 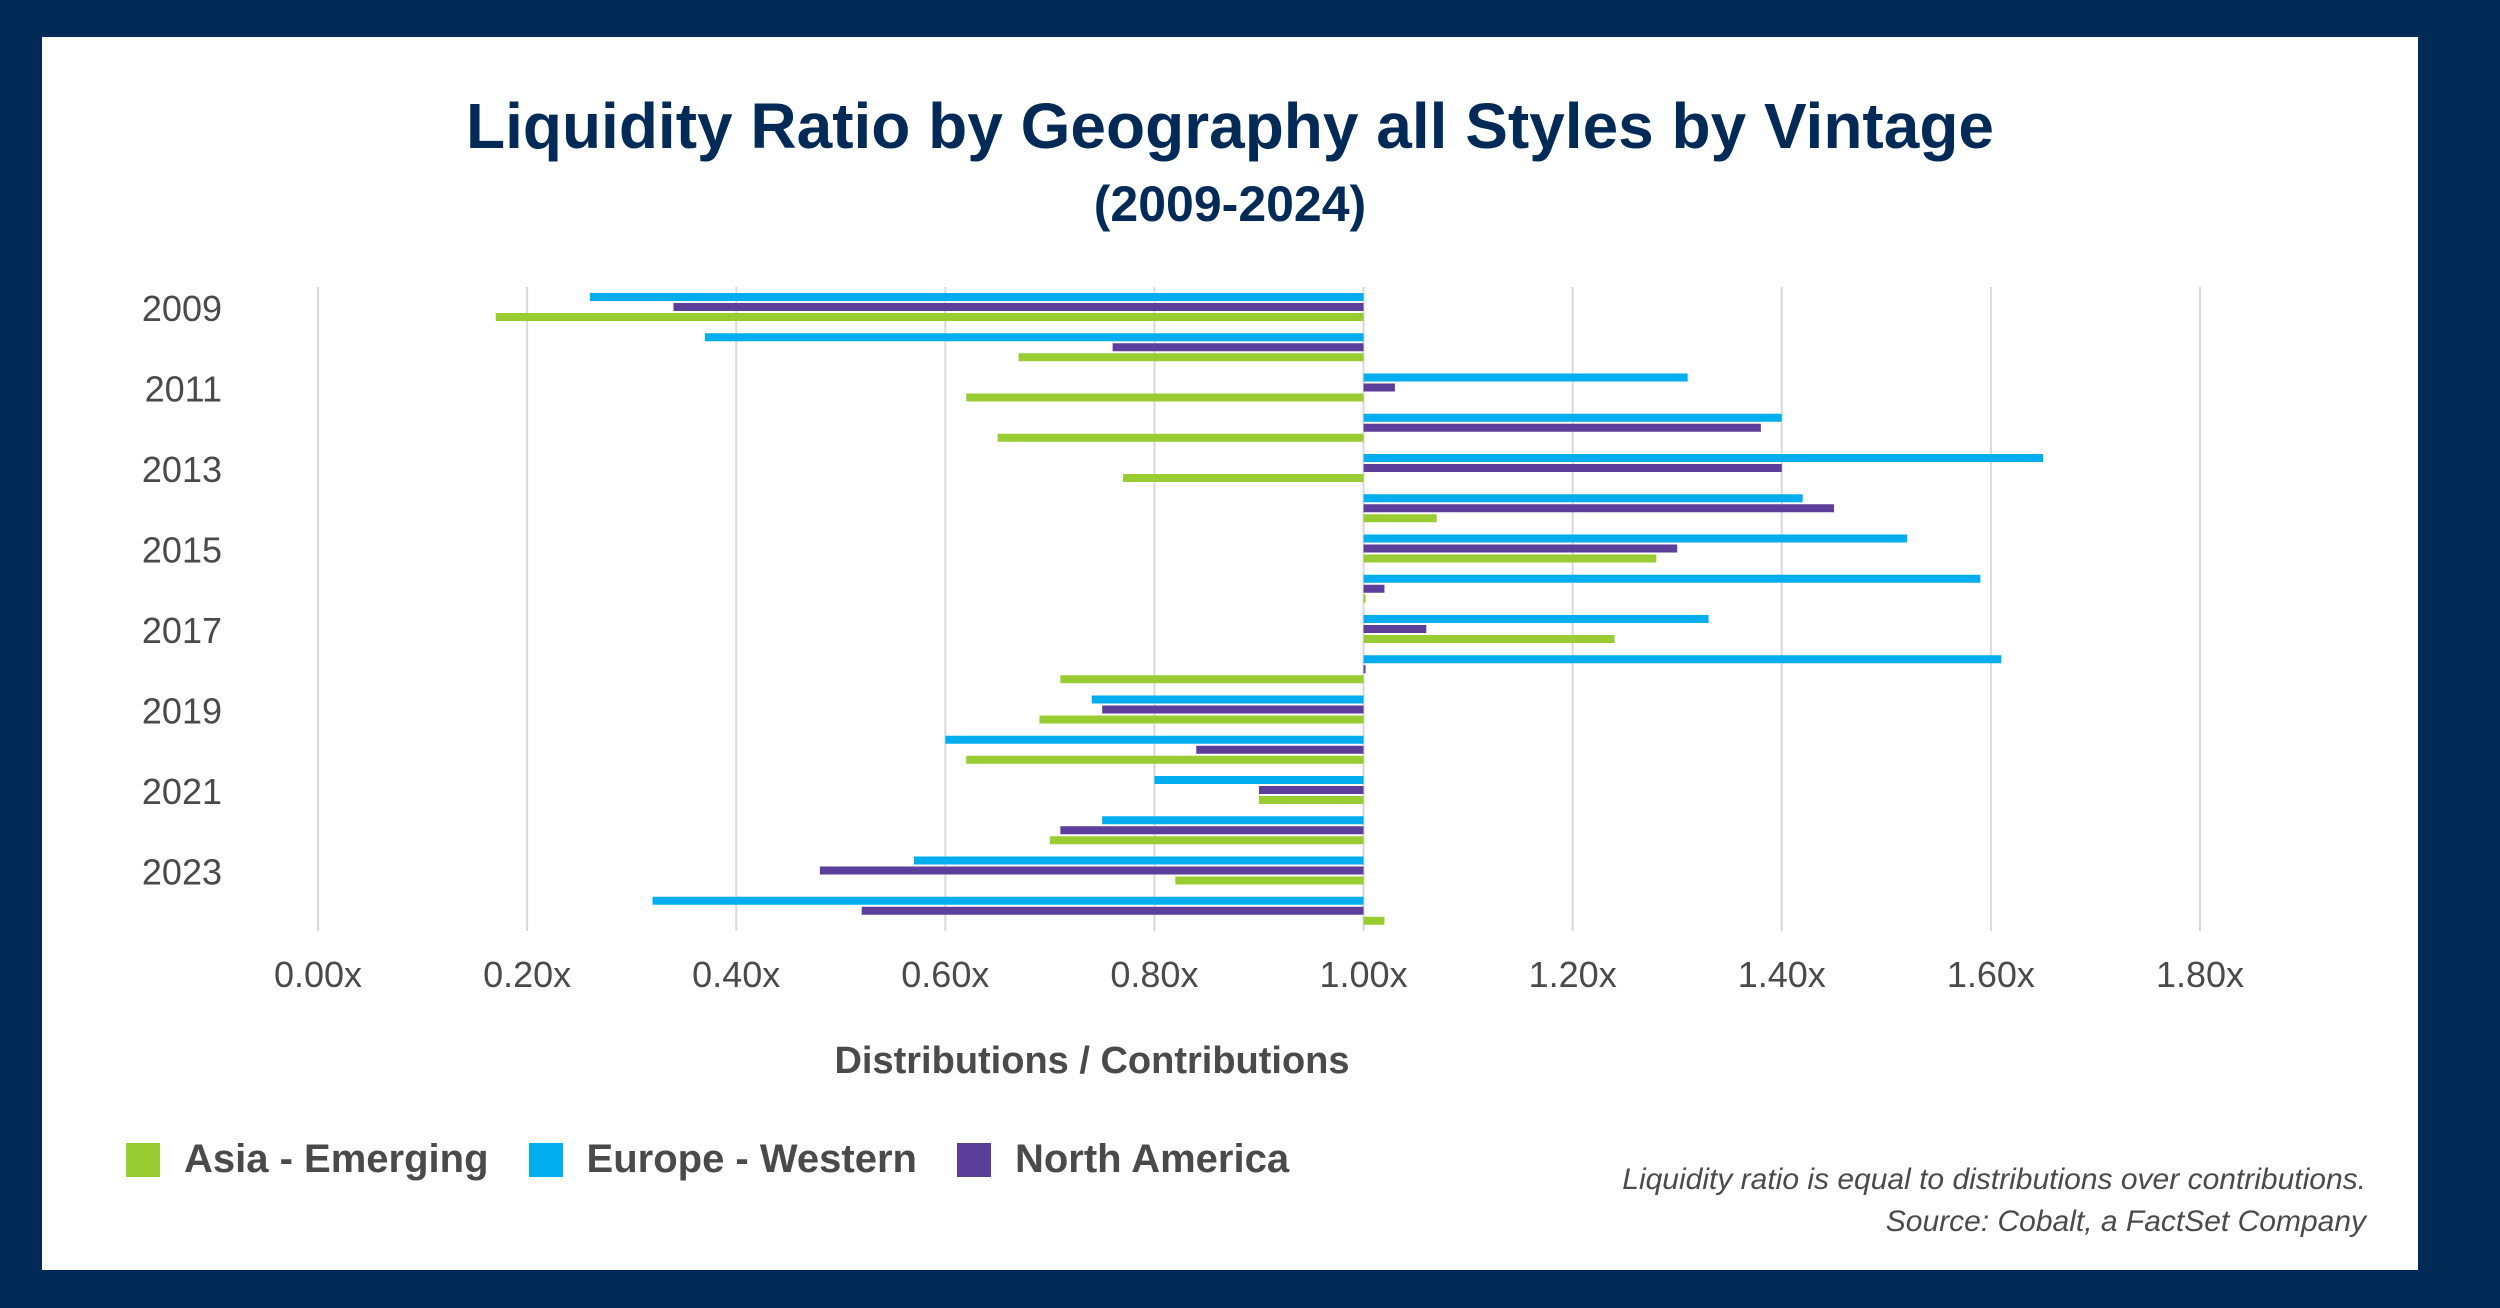 I want to click on bar-europe-western-2019, so click(x=1227, y=699).